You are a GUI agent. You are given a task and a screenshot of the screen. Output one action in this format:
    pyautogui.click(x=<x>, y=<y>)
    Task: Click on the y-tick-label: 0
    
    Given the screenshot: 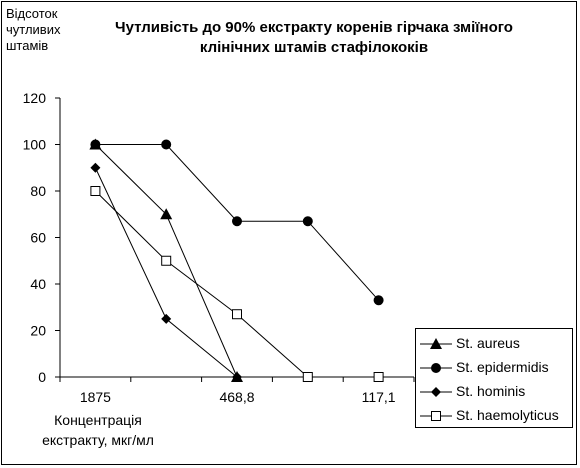 What is the action you would take?
    pyautogui.click(x=42, y=377)
    